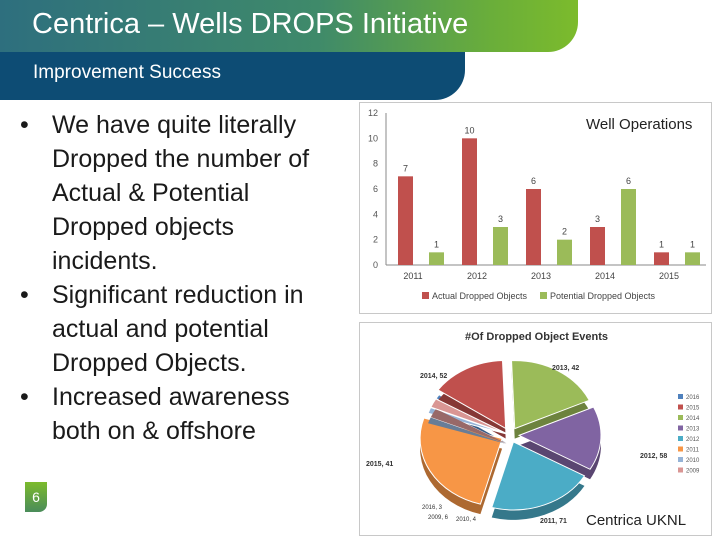 The width and height of the screenshot is (720, 540). What do you see at coordinates (425, 295) in the screenshot?
I see `legend-swatch-actual` at bounding box center [425, 295].